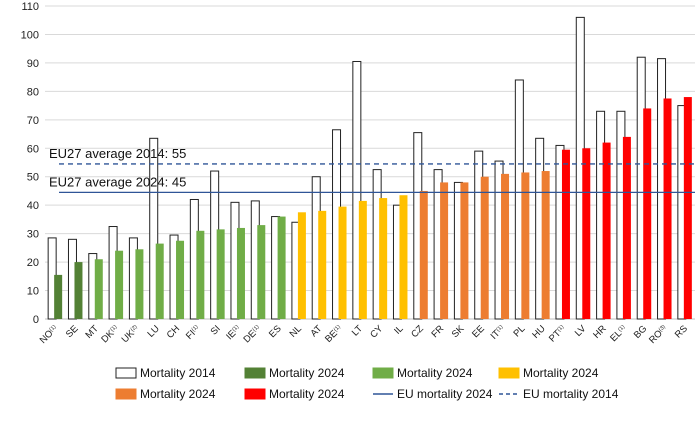  Describe the element at coordinates (681, 331) in the screenshot. I see `x-tick-label: RS` at that location.